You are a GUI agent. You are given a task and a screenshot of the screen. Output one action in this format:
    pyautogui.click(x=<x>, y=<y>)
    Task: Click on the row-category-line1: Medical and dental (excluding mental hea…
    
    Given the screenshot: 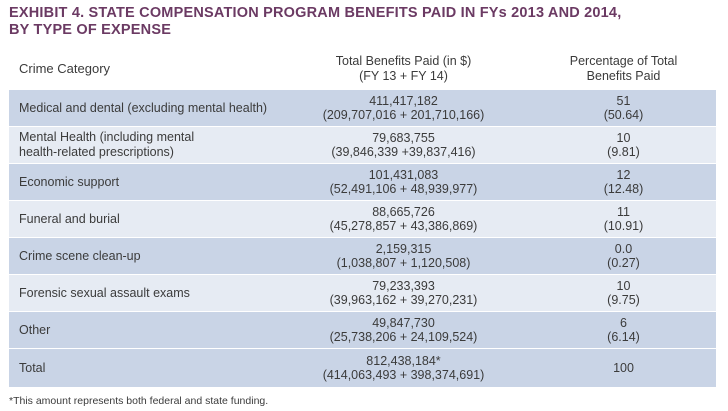 What is the action you would take?
    pyautogui.click(x=143, y=107)
    